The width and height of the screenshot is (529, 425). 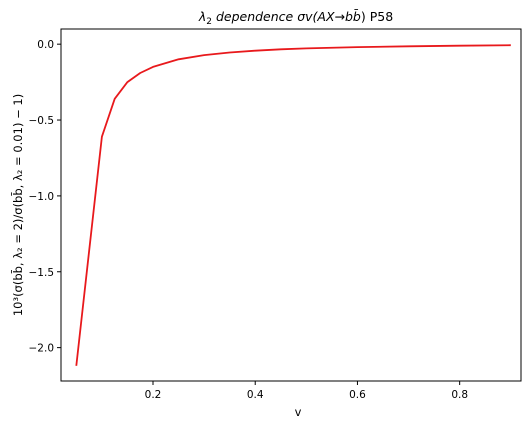 What do you see at coordinates (255, 395) in the screenshot?
I see `x-tick-label: 0.4` at bounding box center [255, 395].